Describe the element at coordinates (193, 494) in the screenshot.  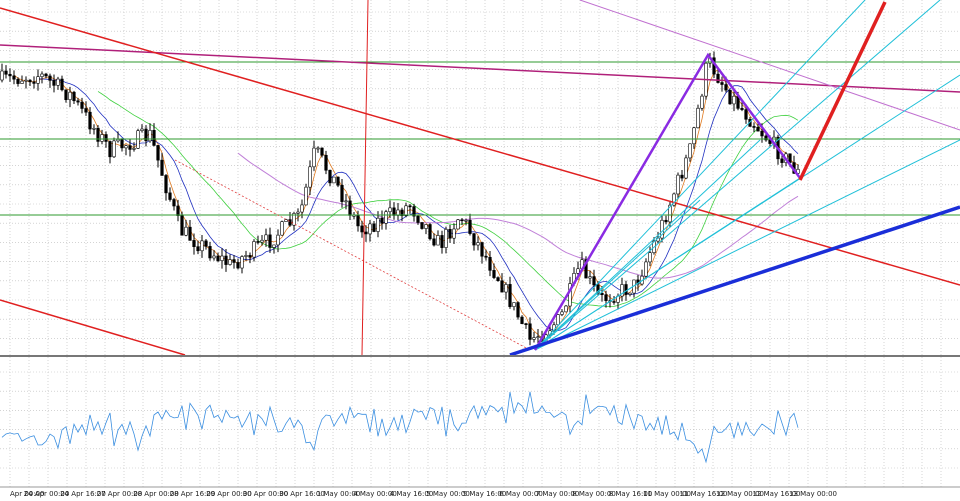
I see `time-label: 28 Apr 16:00` at that location.